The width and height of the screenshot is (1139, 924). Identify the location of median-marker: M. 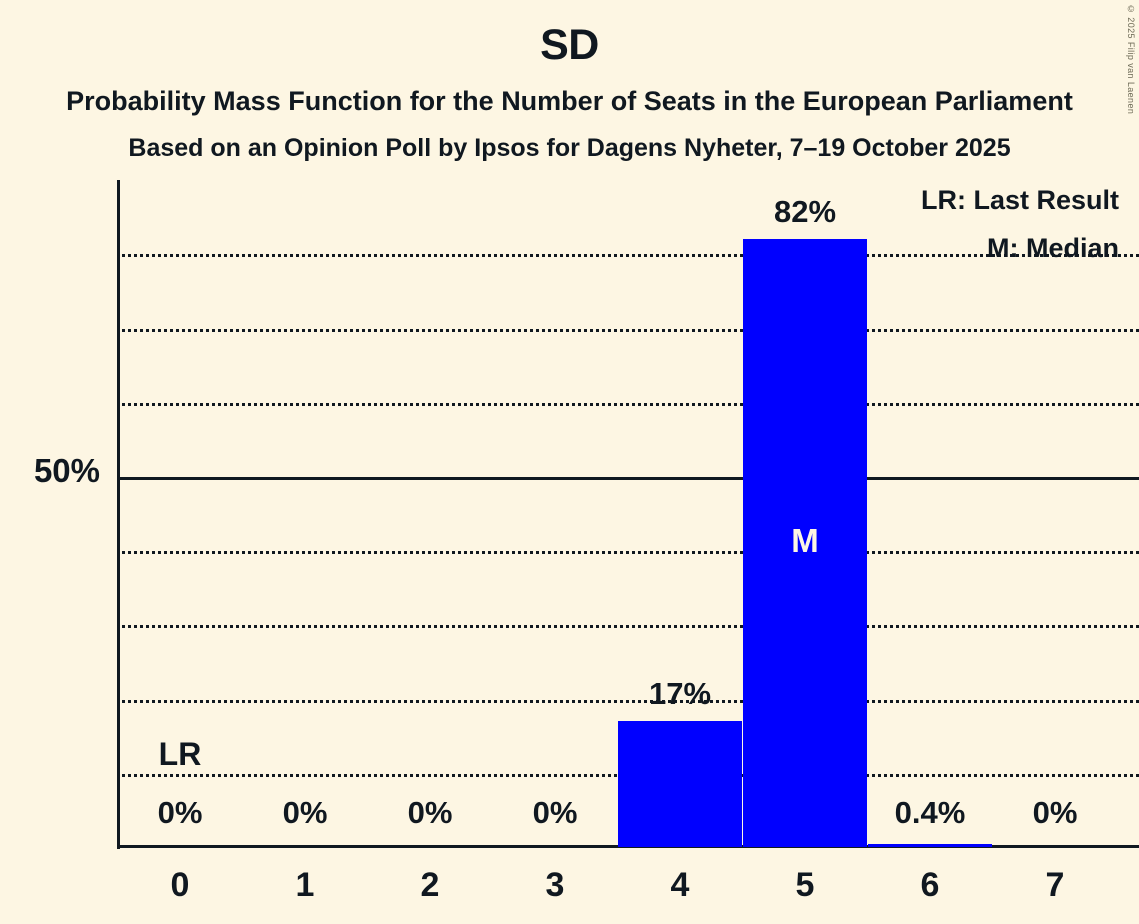
(805, 540).